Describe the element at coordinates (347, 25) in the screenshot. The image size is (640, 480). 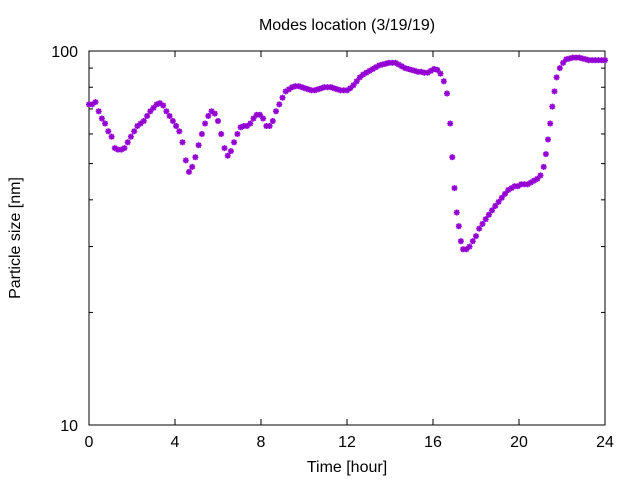
I see `chart-title: Modes location (3/19/19)` at that location.